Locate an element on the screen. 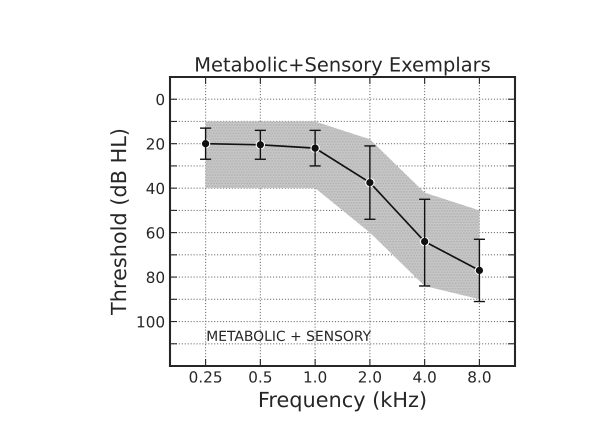 The image size is (594, 444). y-tick-label: 80 is located at coordinates (155, 278).